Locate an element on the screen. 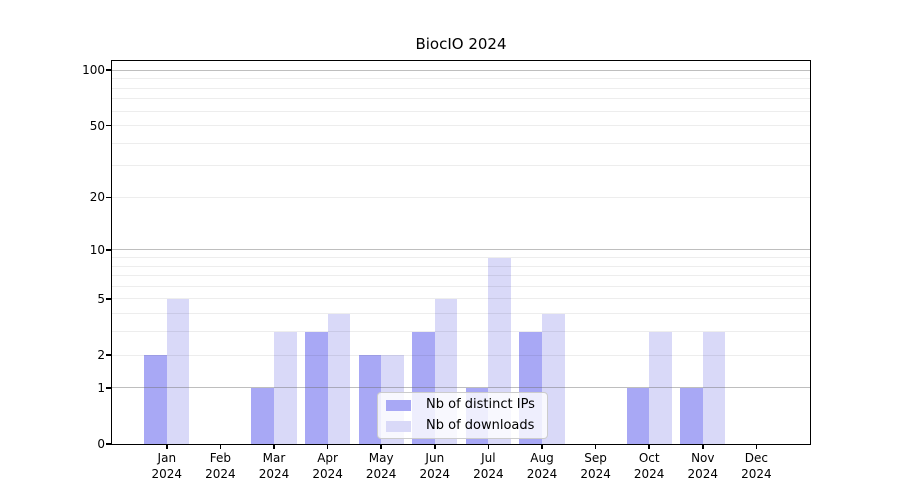 The height and width of the screenshot is (500, 900). x-tick-aug is located at coordinates (542, 446).